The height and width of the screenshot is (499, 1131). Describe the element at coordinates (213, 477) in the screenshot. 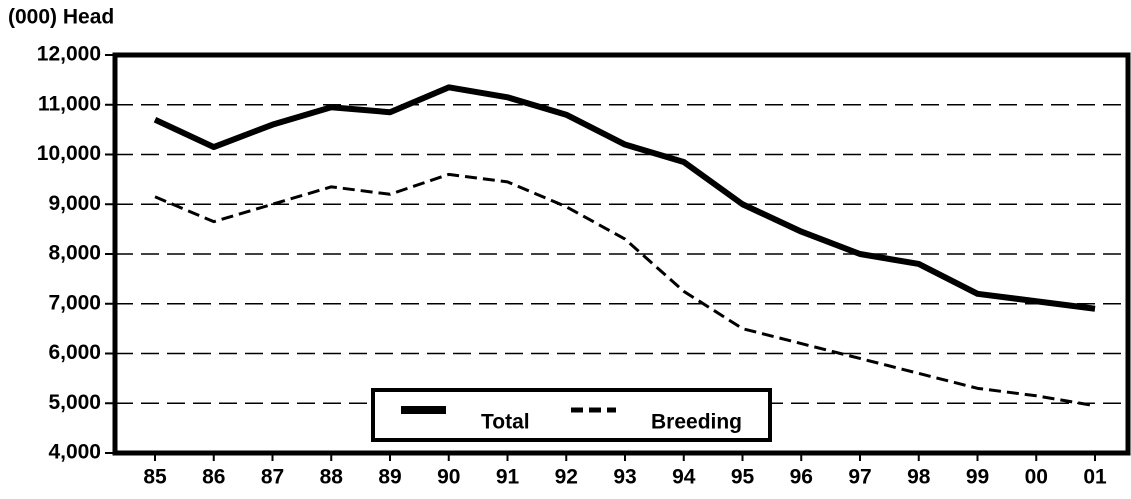

I see `x-tick-label: 86` at that location.